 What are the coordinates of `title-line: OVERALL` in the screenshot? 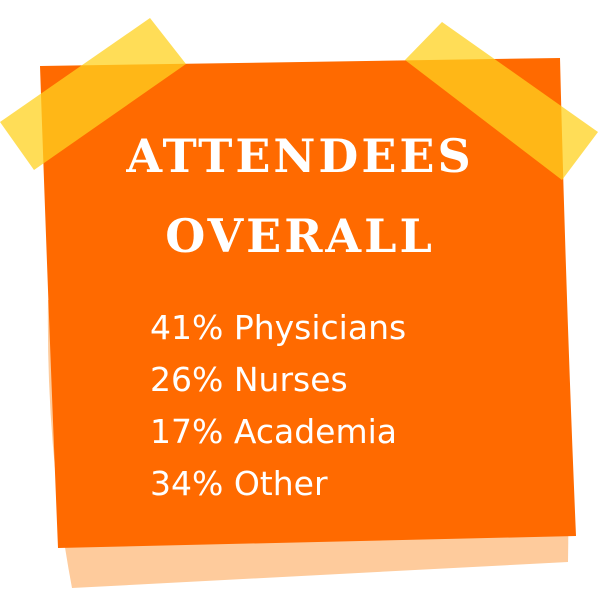 It's located at (300, 236).